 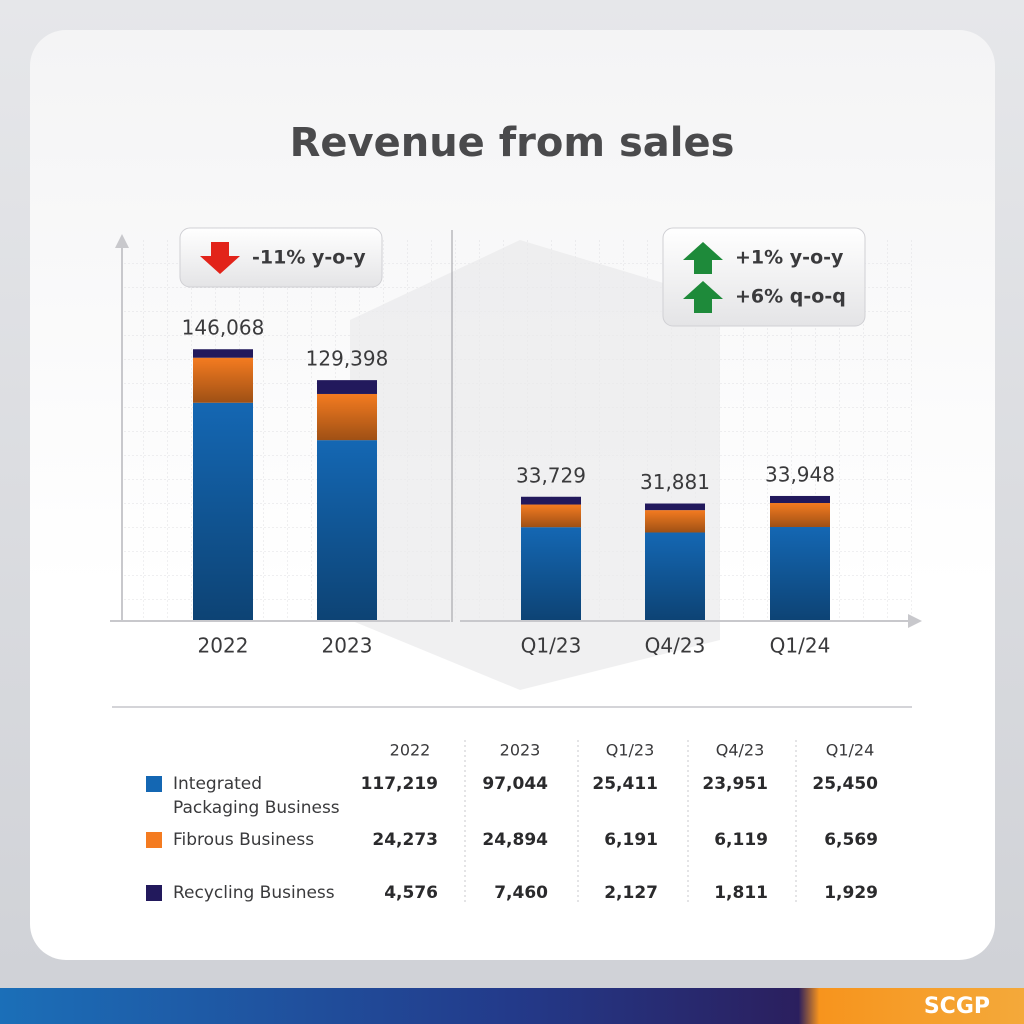 I want to click on total-label: 129,398, so click(x=347, y=359).